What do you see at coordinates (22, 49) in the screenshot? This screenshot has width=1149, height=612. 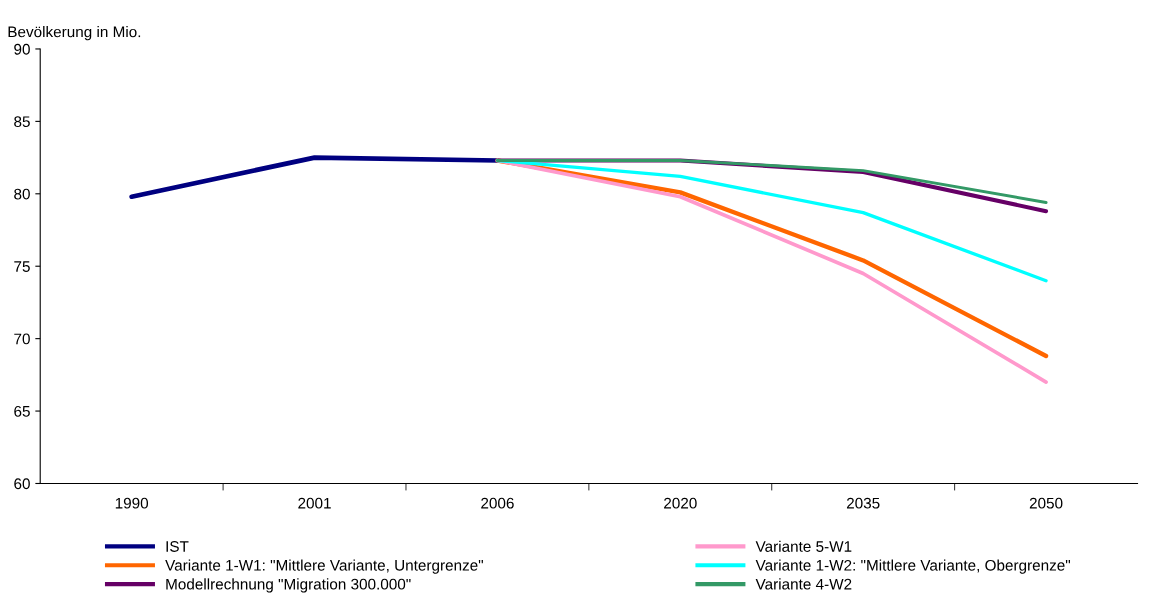 I see `y-tick-label: 90` at bounding box center [22, 49].